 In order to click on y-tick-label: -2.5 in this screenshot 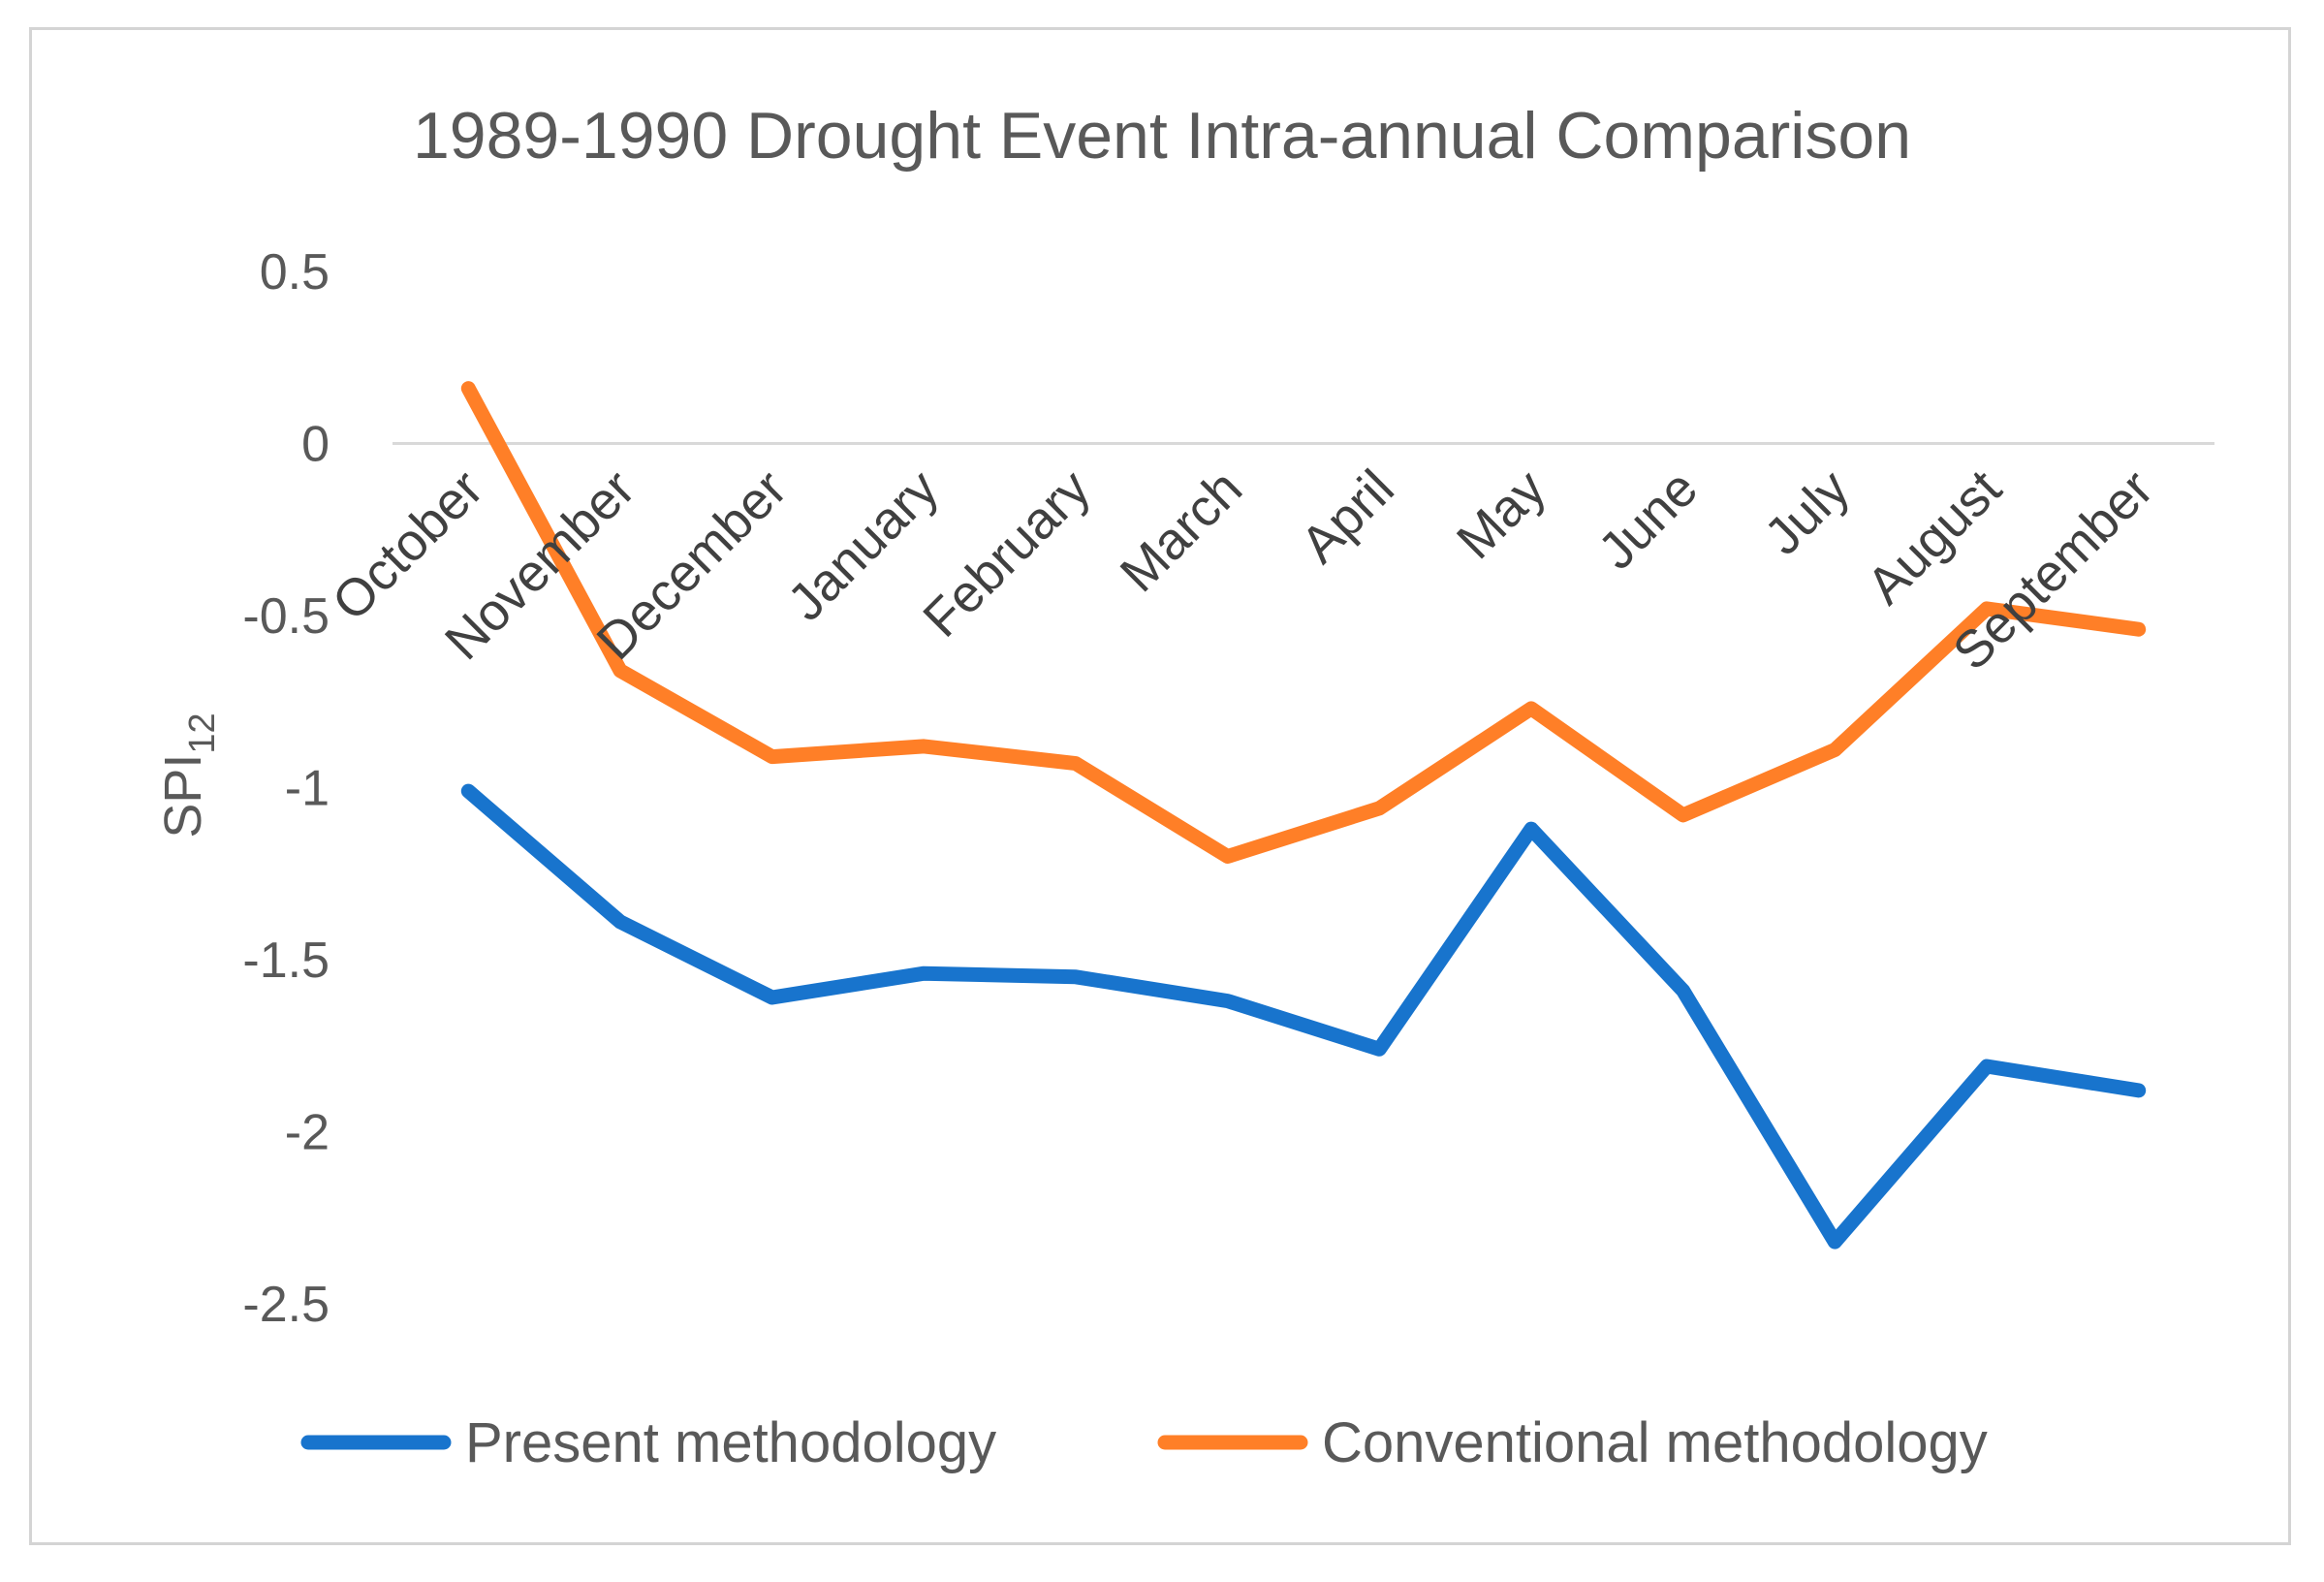, I will do `click(286, 1305)`.